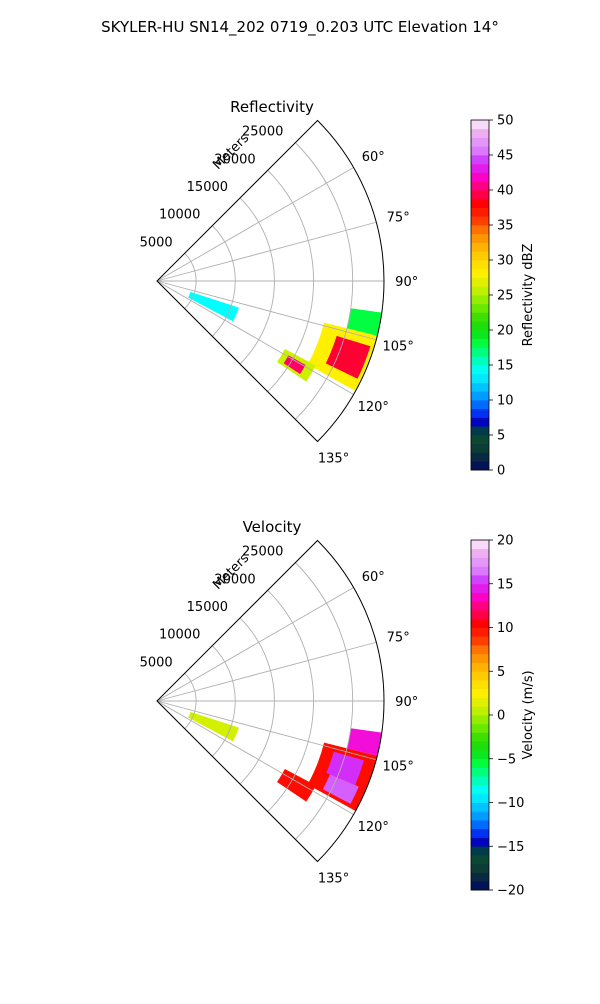 This screenshot has height=1004, width=600. I want to click on reflectivity-echo-layer, so click(285, 341).